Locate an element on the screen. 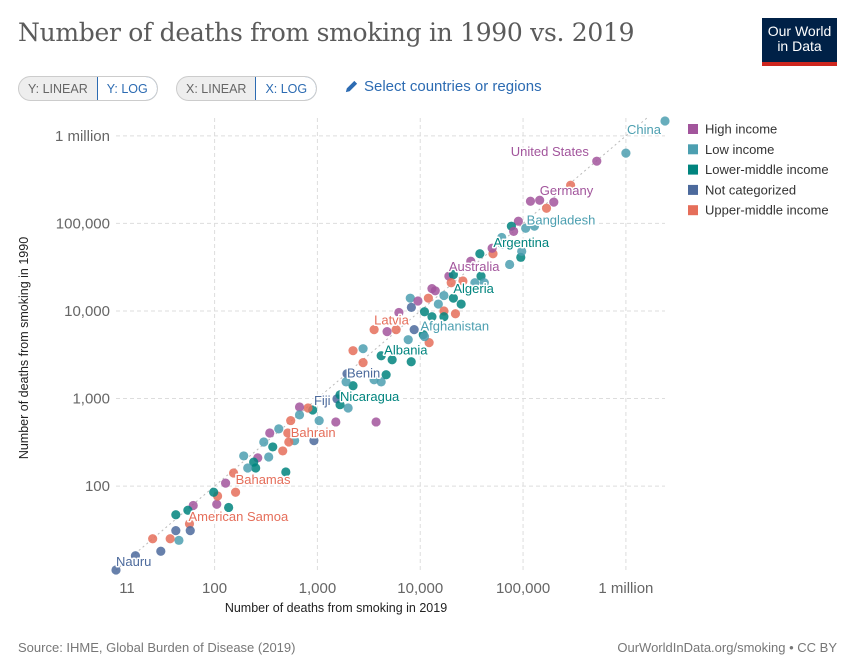  y-linear-button: Y: LINEAR is located at coordinates (58, 88).